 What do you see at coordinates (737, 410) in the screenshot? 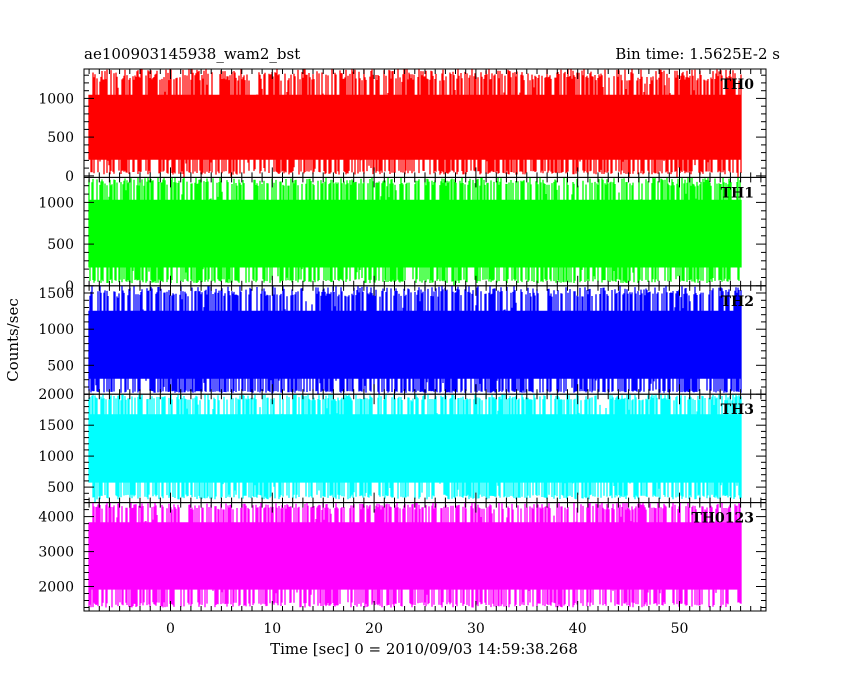
I see `series-label-th3: TH3` at bounding box center [737, 410].